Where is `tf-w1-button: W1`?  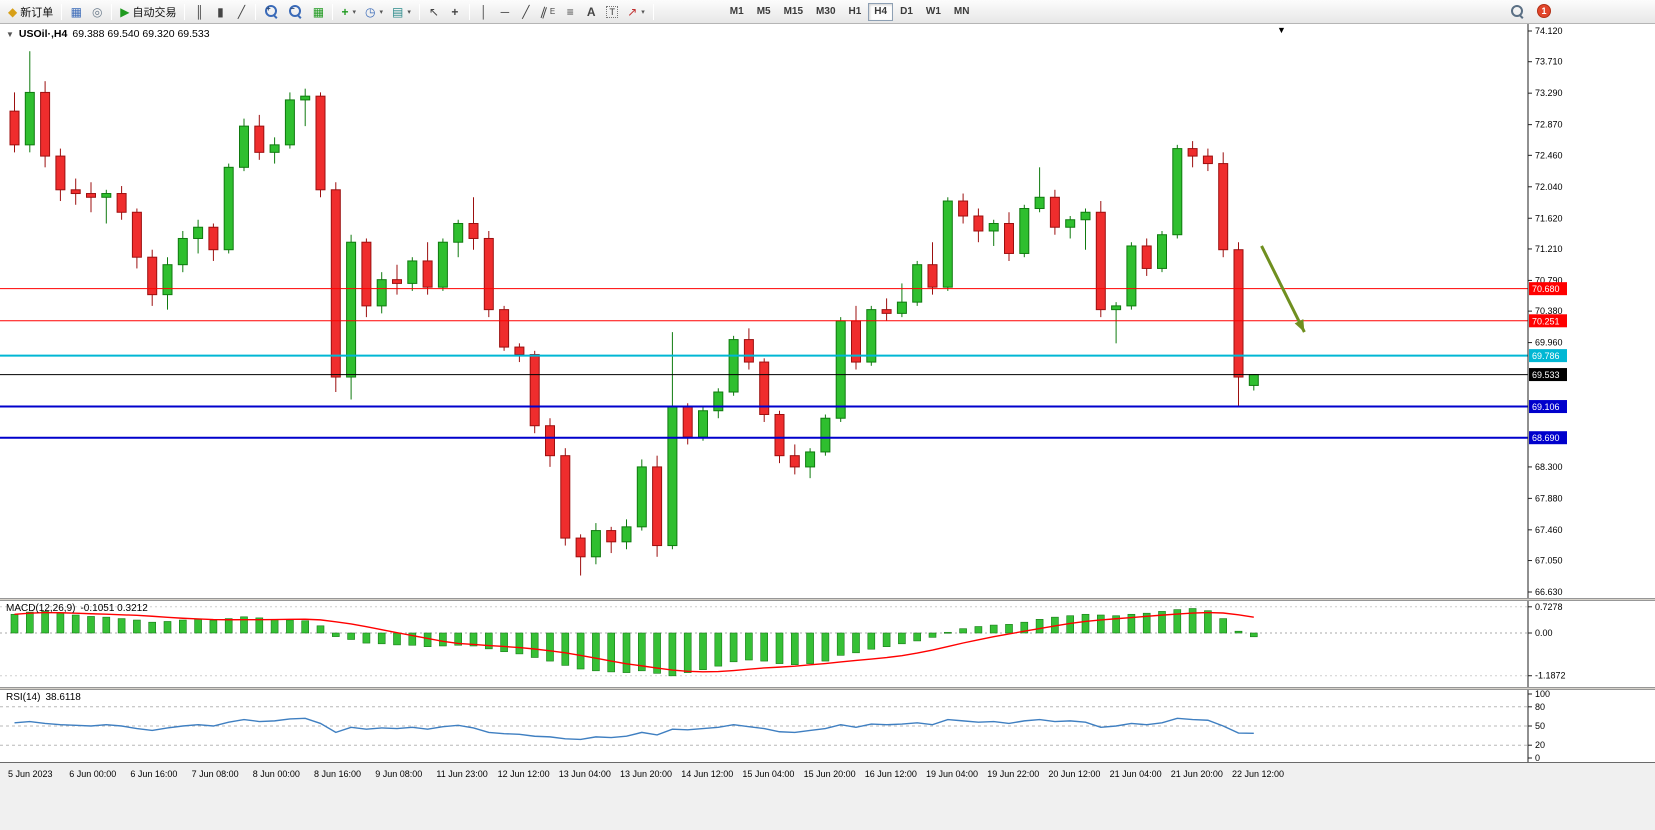
tf-w1-button: W1 is located at coordinates (933, 11).